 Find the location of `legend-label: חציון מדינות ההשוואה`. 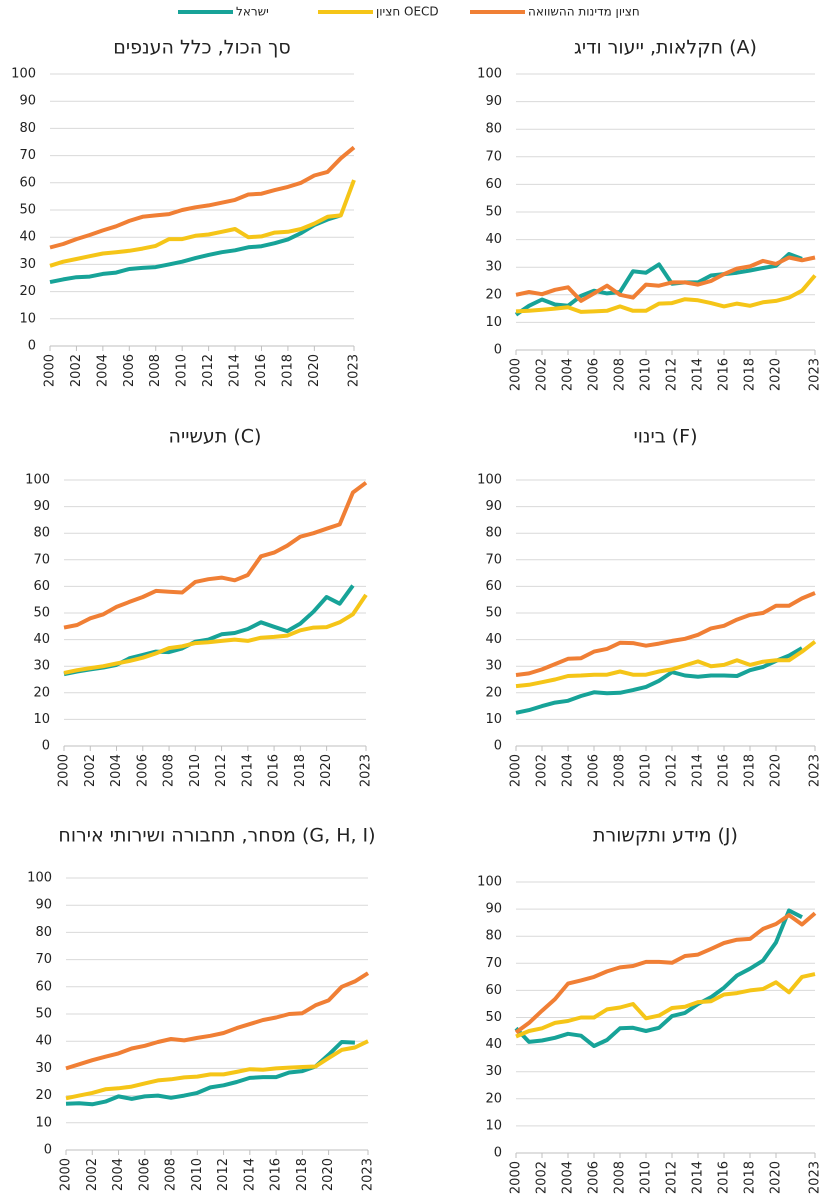

legend-label: חציון מדינות ההשוואה is located at coordinates (584, 12).